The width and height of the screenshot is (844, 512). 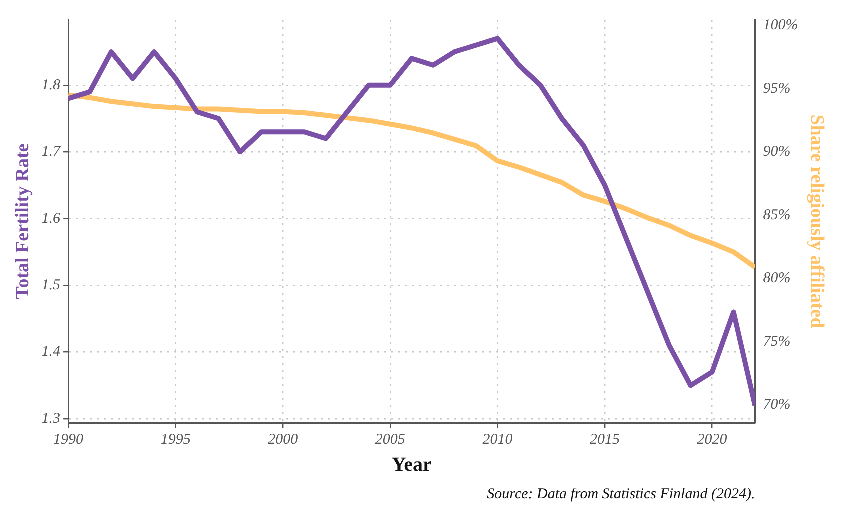 What do you see at coordinates (52, 352) in the screenshot?
I see `y-tick-label: 1.4` at bounding box center [52, 352].